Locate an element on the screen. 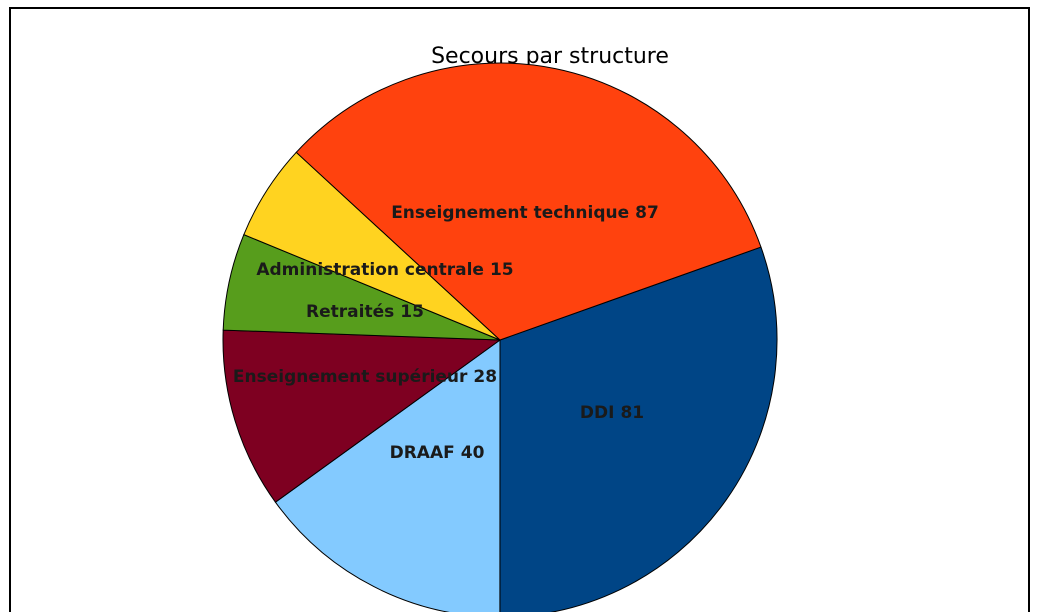 This screenshot has height=612, width=1039. data-label: Enseignement supérieur 28 is located at coordinates (365, 377).